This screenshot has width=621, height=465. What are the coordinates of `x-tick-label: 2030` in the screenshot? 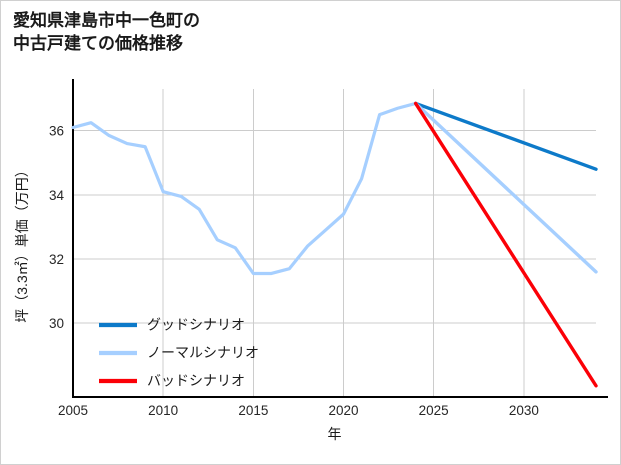 It's located at (524, 410).